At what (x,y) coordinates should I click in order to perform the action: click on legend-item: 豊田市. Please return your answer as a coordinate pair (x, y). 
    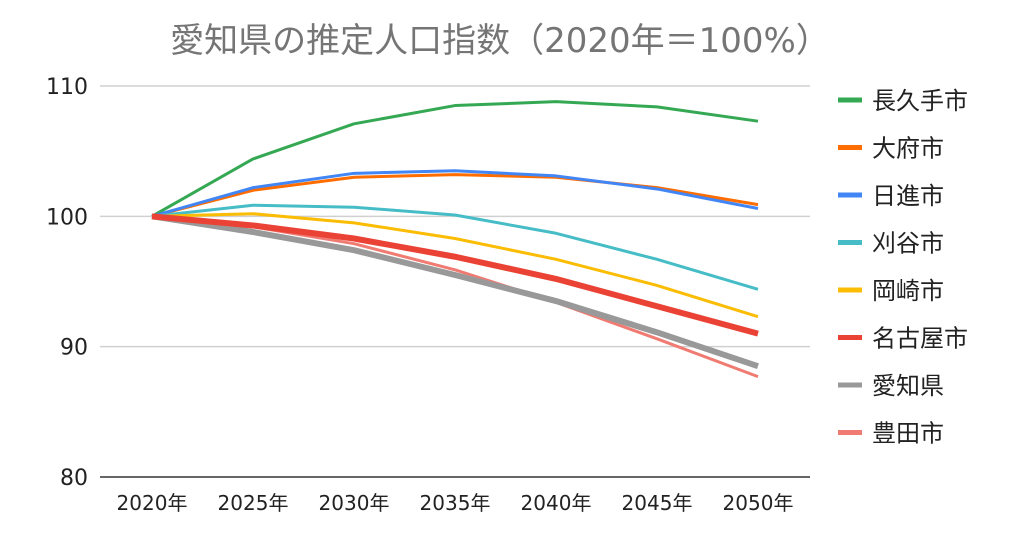
    Looking at the image, I should click on (891, 434).